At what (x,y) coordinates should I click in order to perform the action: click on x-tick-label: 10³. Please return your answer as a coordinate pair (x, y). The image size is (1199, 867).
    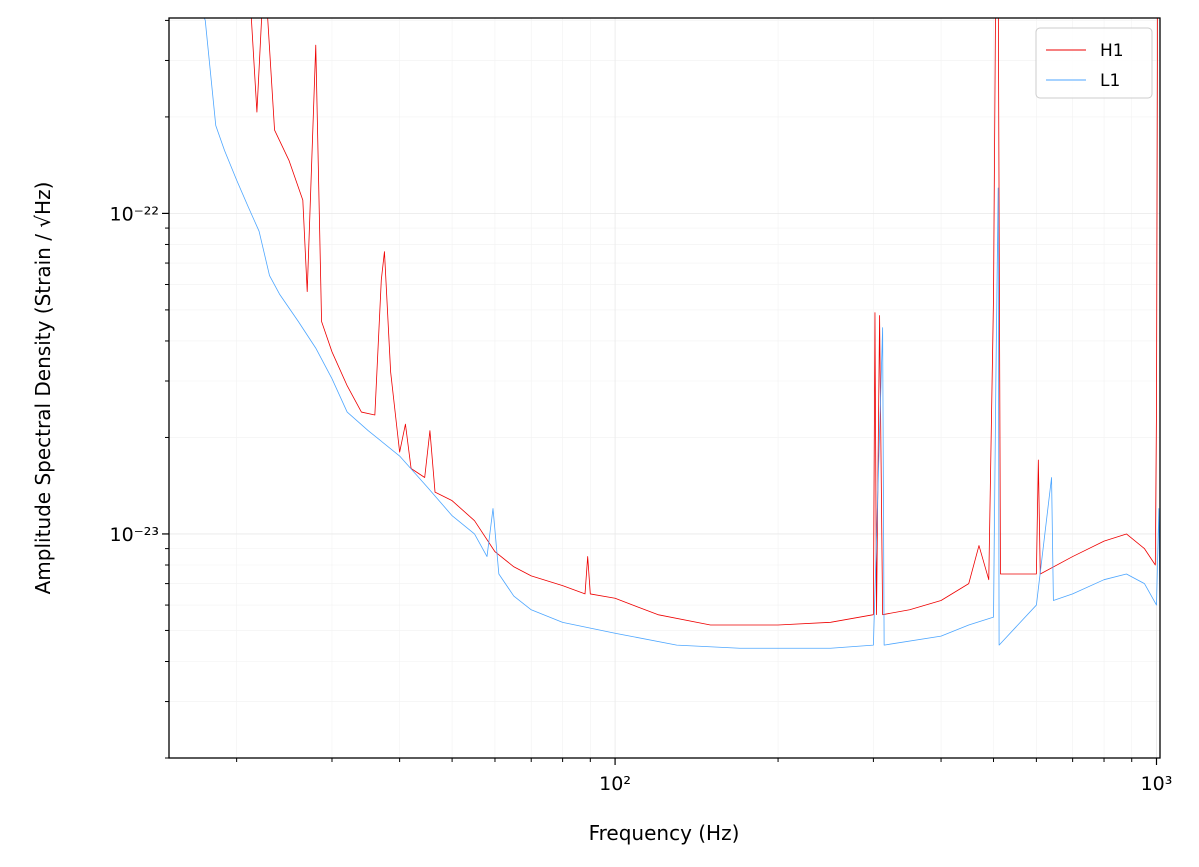
    Looking at the image, I should click on (1157, 784).